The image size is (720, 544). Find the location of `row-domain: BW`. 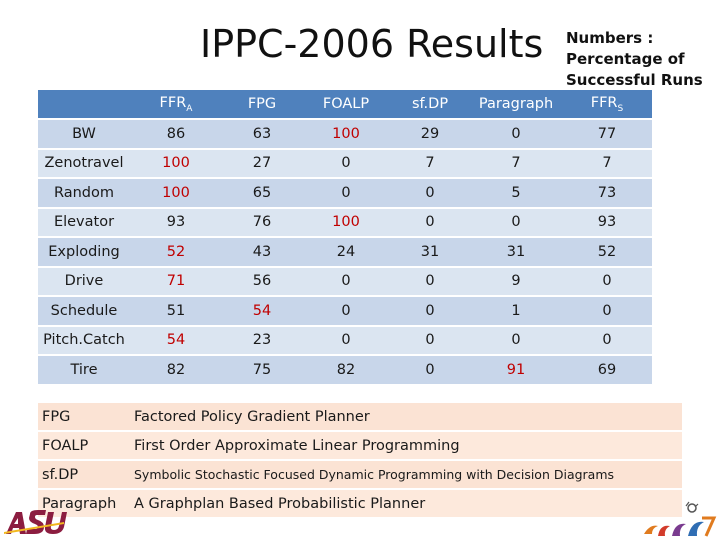

row-domain: BW is located at coordinates (84, 134).